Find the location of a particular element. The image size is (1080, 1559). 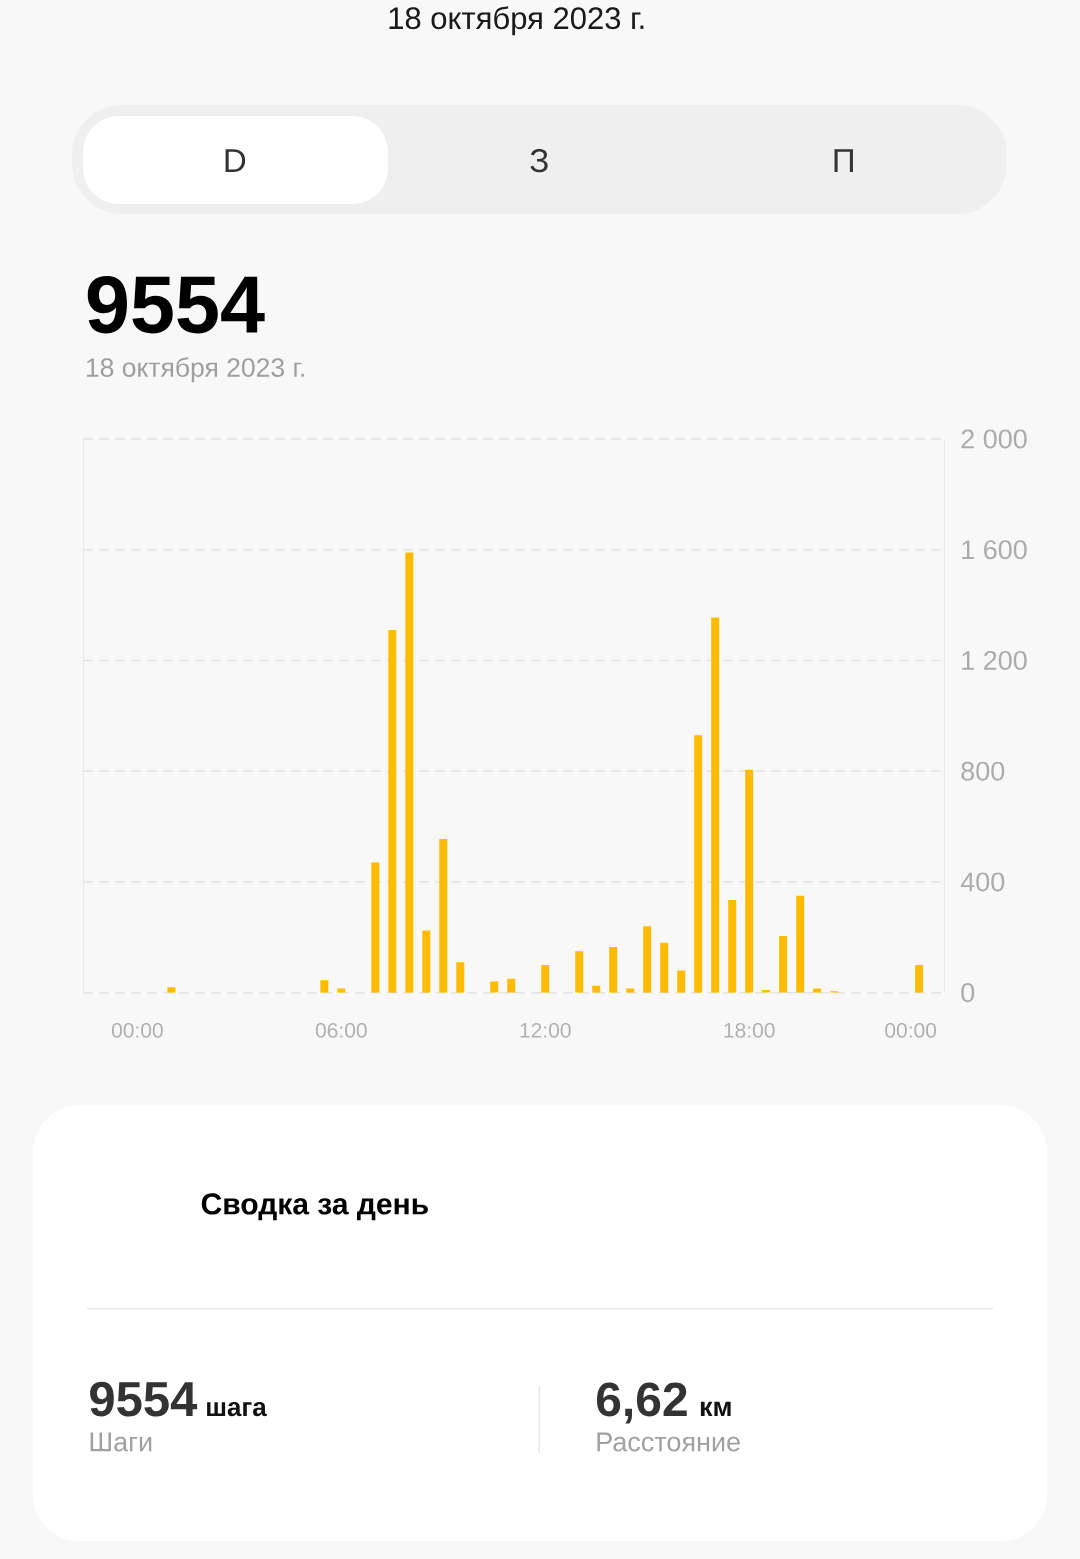

text: Шаги is located at coordinates (121, 1442).